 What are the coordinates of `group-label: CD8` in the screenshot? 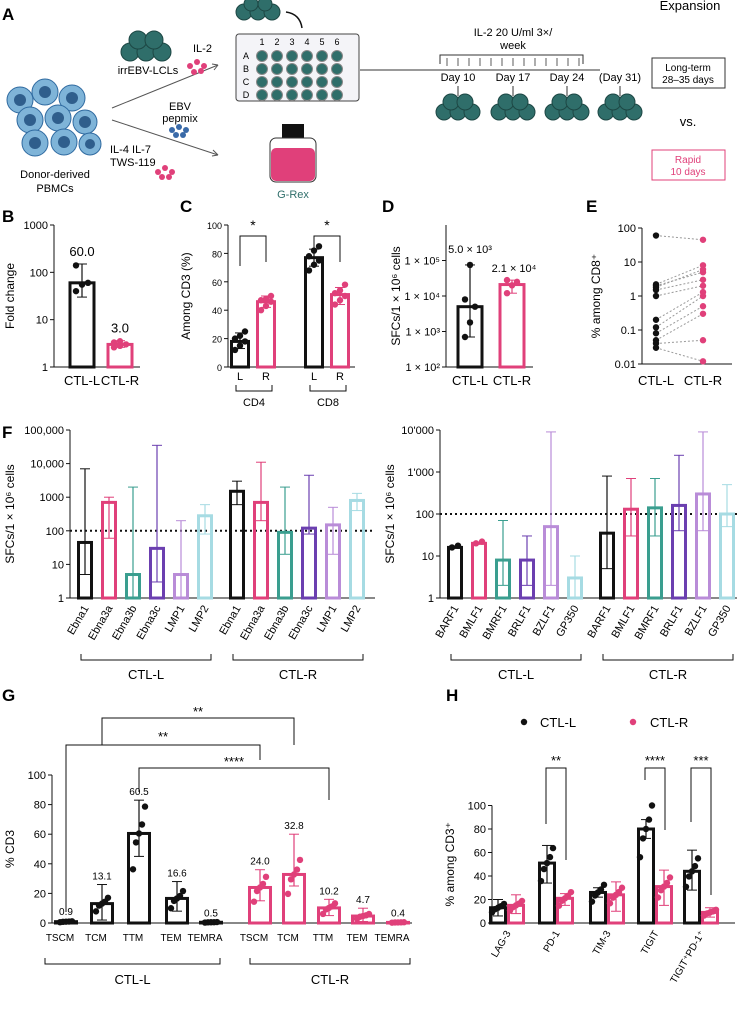 It's located at (328, 403).